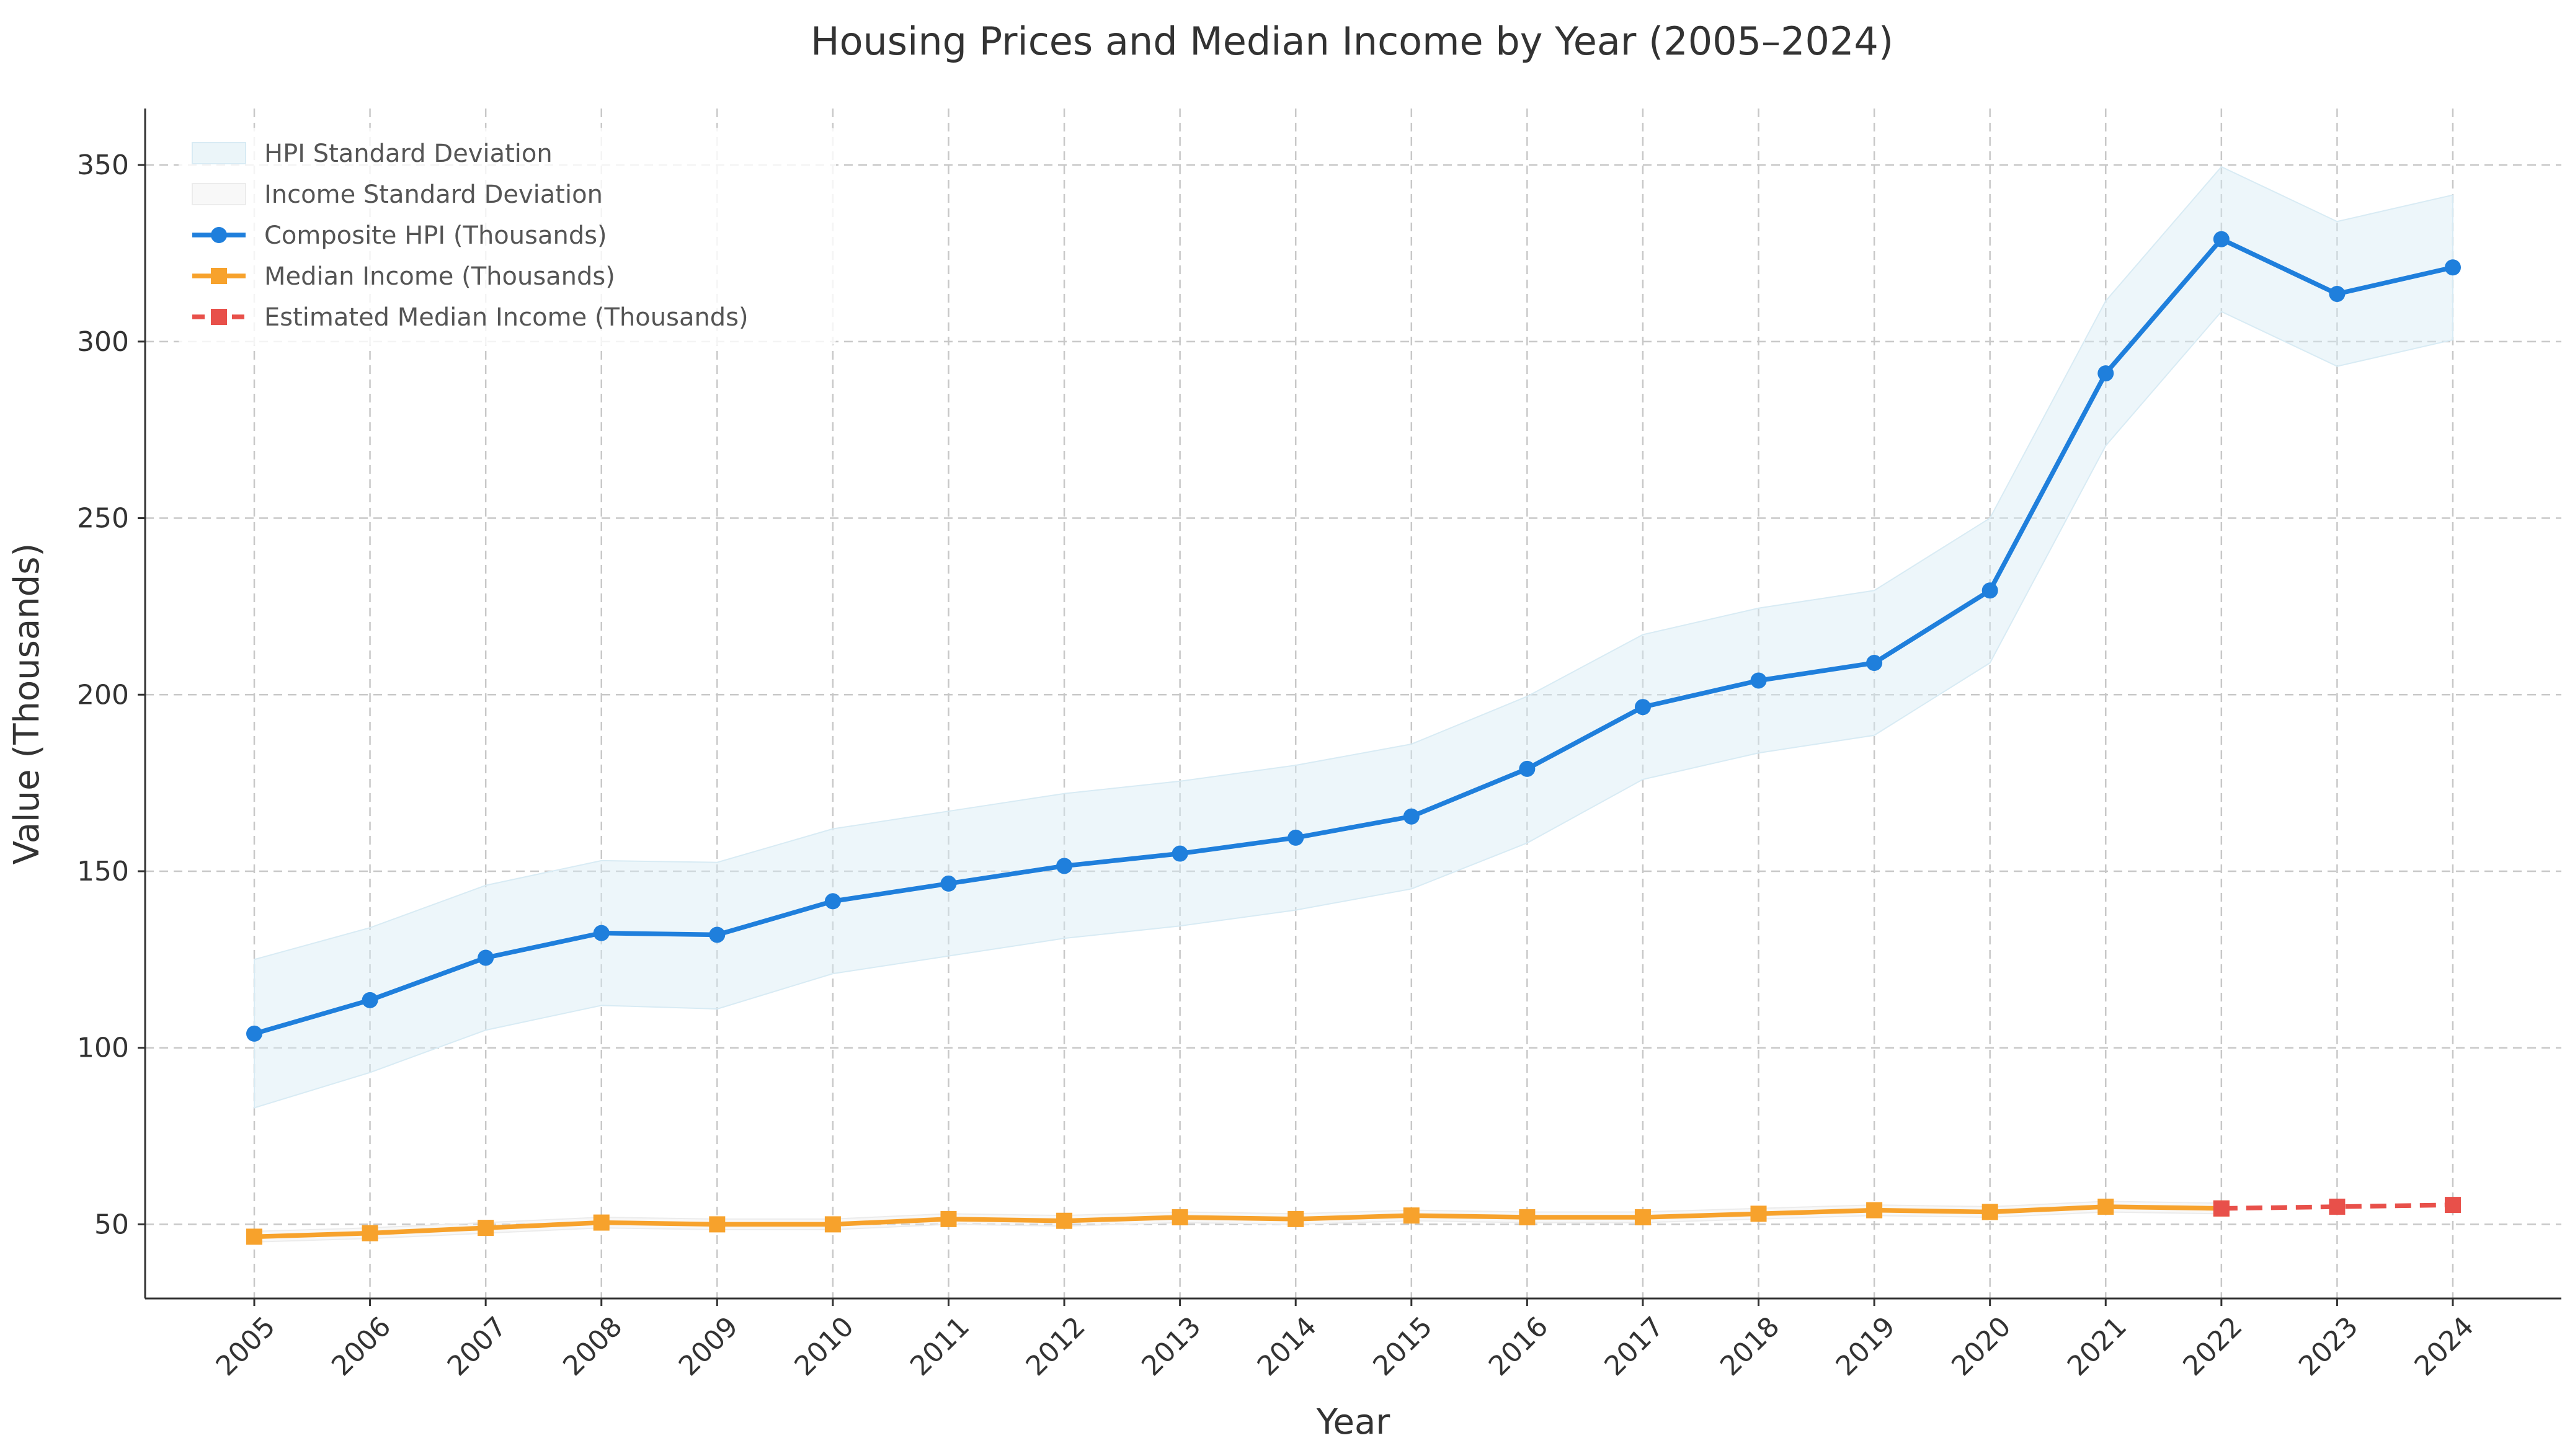  Describe the element at coordinates (506, 318) in the screenshot. I see `legend-label: Estimated Median Income (Thousands)` at that location.